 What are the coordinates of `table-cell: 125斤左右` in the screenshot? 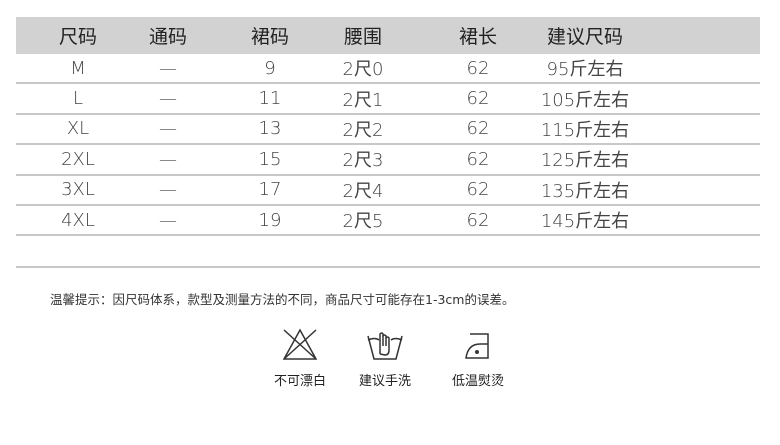 It's located at (585, 161).